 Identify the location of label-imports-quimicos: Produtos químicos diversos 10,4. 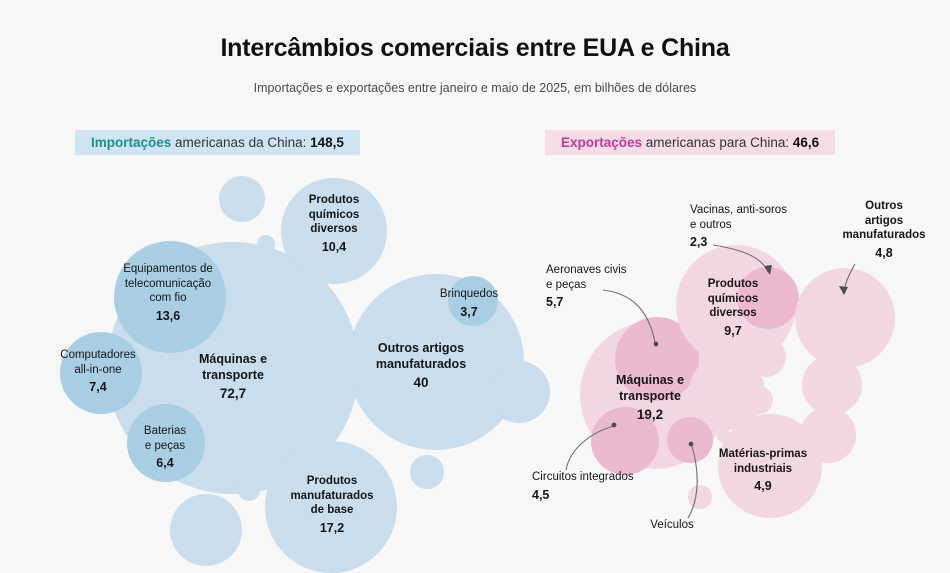
(334, 224).